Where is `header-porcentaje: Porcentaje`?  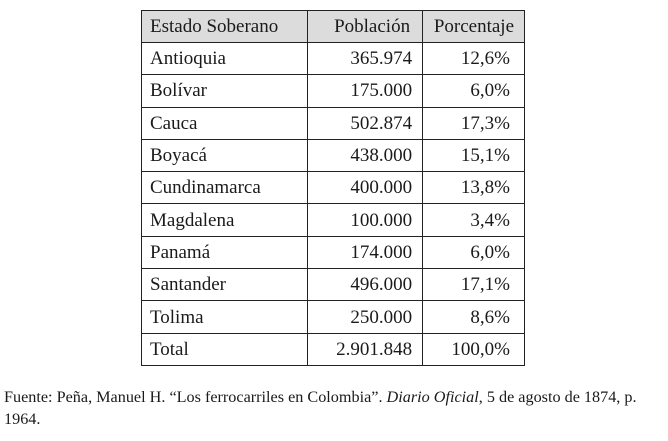 header-porcentaje: Porcentaje is located at coordinates (473, 26).